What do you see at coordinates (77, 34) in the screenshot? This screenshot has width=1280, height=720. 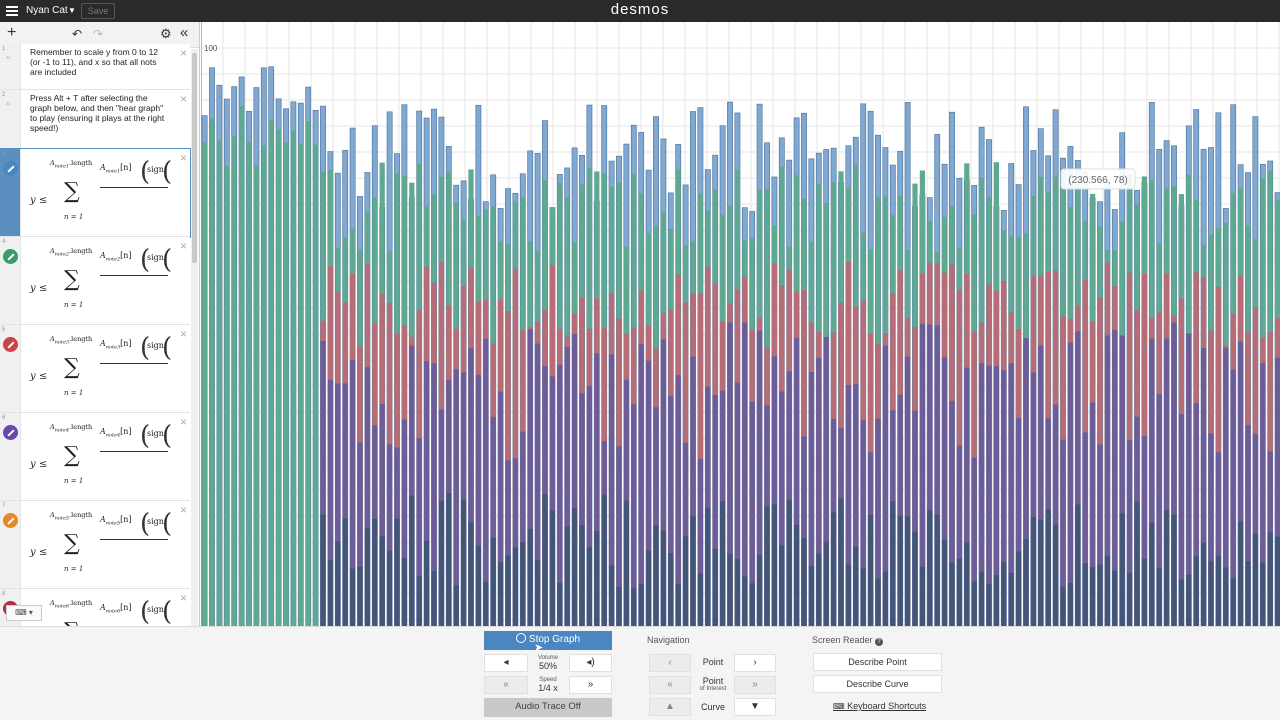 I see `undo-icon: ↶` at bounding box center [77, 34].